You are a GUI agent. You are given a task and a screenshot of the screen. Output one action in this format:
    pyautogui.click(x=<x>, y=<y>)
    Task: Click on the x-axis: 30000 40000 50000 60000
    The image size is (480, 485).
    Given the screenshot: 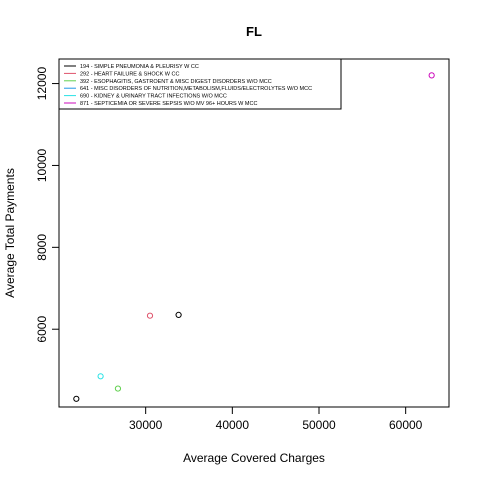 What is the action you would take?
    pyautogui.click(x=276, y=419)
    